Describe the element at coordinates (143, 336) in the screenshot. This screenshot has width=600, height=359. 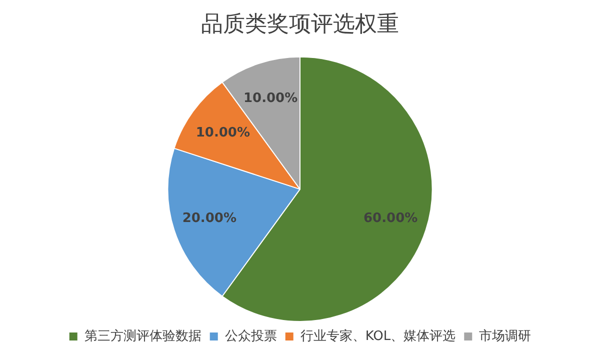
I see `legend-label: 第三方测评体验数据` at that location.